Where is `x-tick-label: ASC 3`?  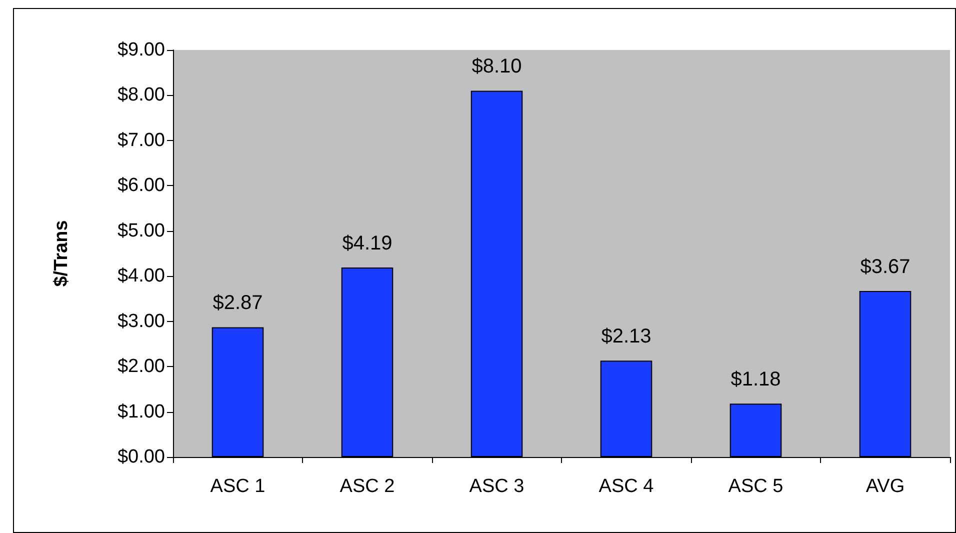
x-tick-label: ASC 3 is located at coordinates (496, 486).